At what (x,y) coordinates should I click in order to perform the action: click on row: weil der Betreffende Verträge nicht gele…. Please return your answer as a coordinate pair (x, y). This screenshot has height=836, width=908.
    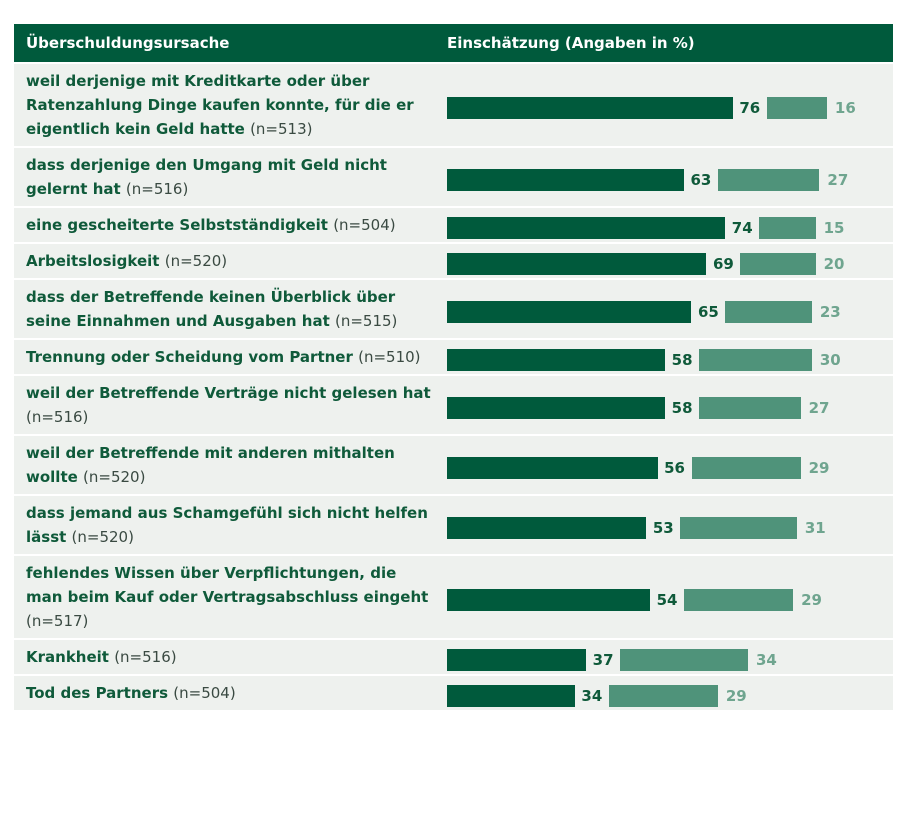
    Looking at the image, I should click on (453, 404).